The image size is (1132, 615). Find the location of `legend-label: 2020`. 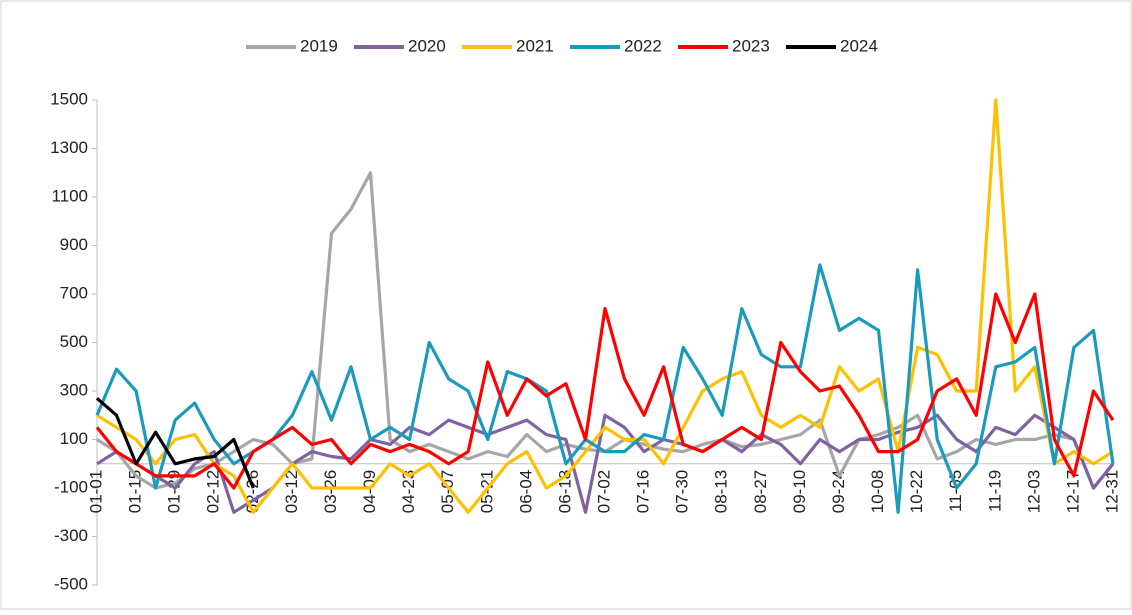

legend-label: 2020 is located at coordinates (427, 45).